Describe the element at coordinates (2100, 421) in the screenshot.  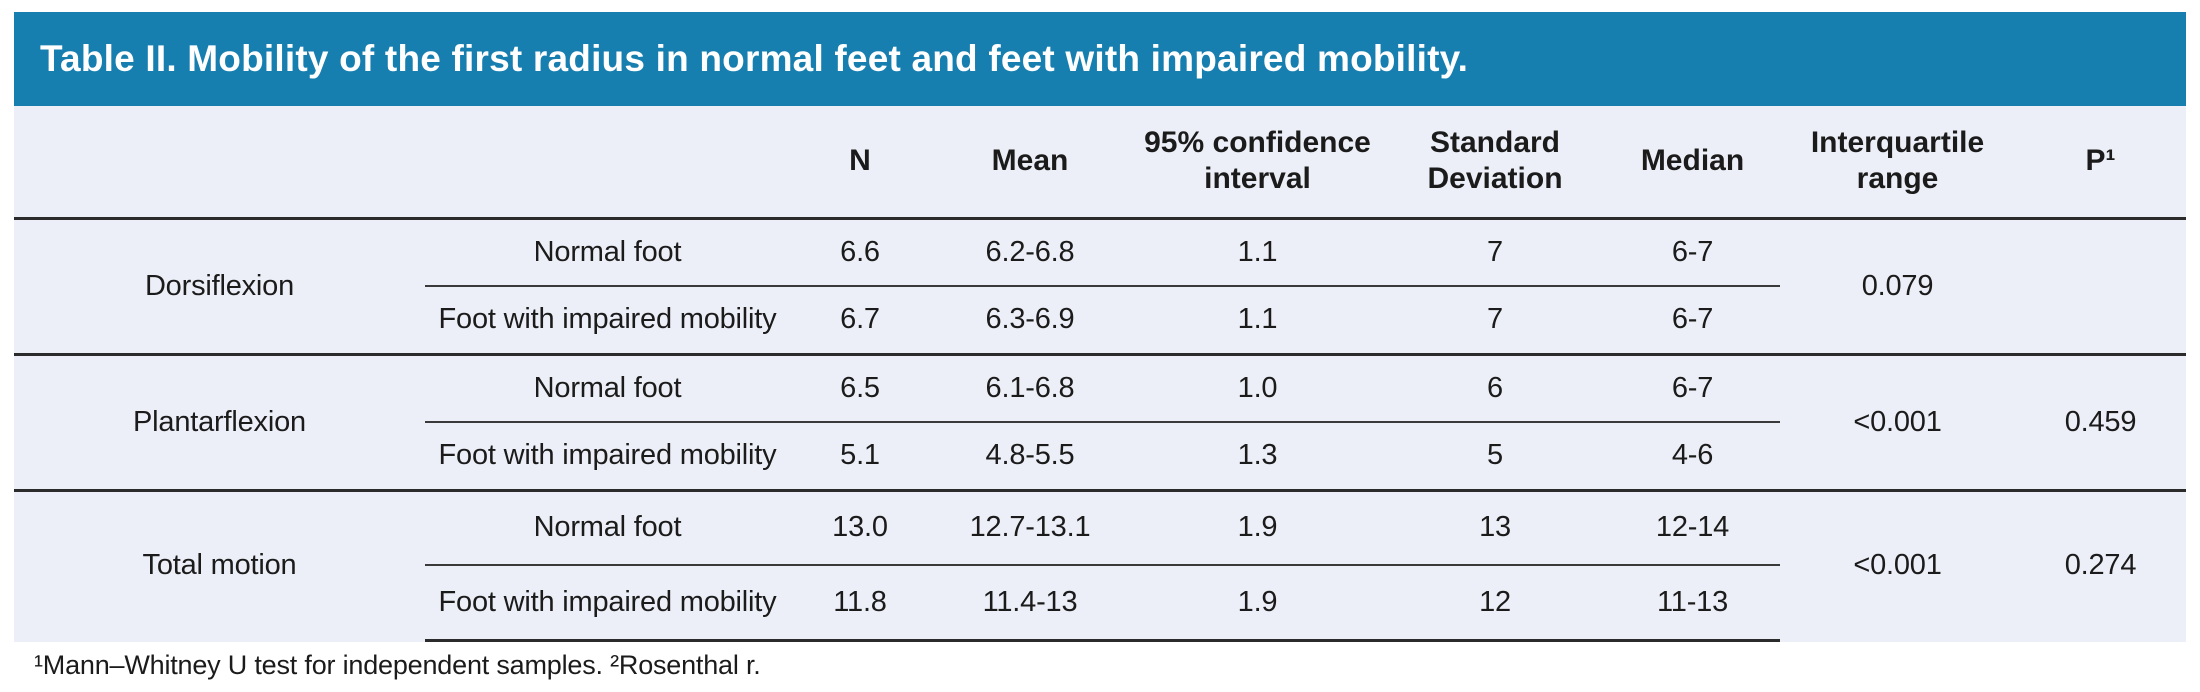
I see `cell-p: 0.459` at that location.